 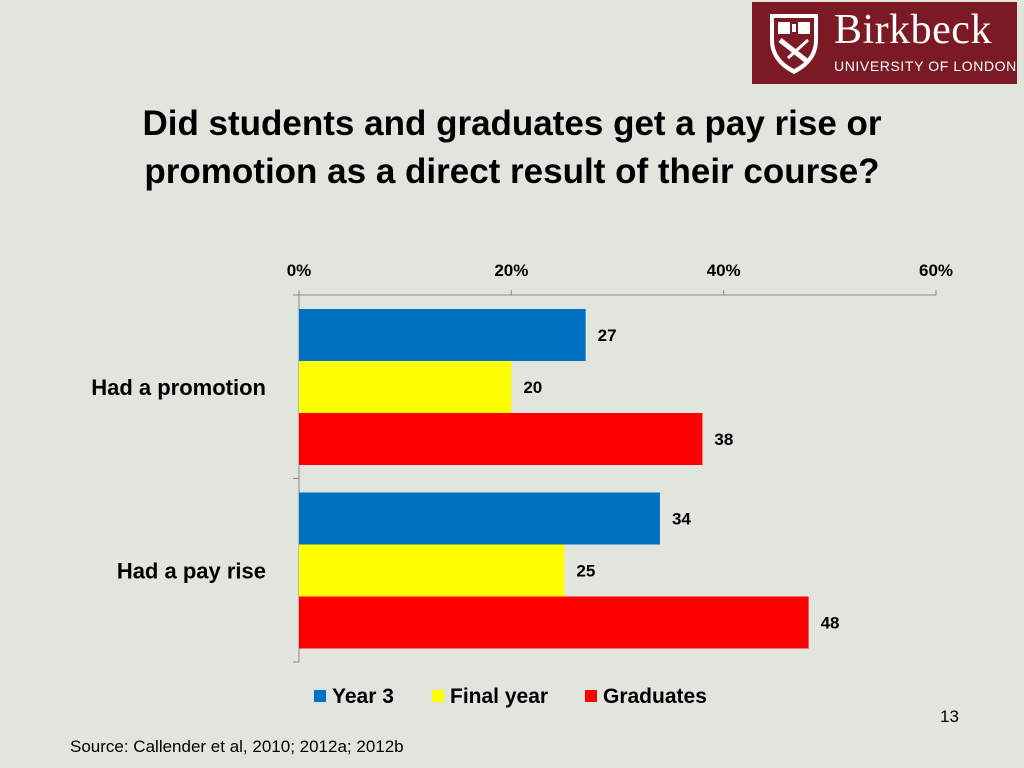 What do you see at coordinates (794, 44) in the screenshot?
I see `crest-icon` at bounding box center [794, 44].